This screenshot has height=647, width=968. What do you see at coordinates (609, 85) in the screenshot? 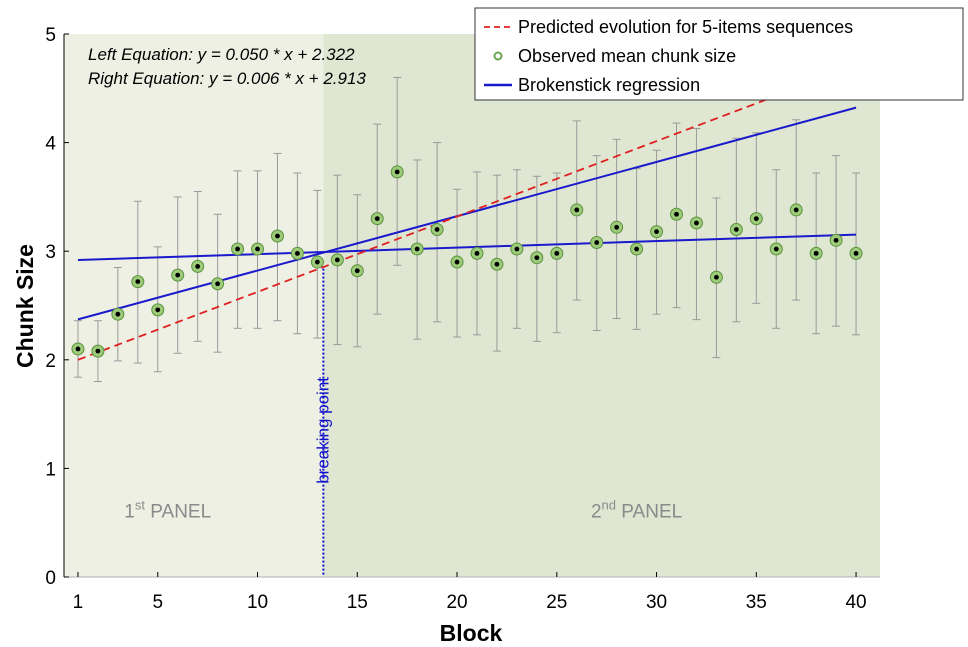
I see `legend-label: Brokenstick regression` at bounding box center [609, 85].